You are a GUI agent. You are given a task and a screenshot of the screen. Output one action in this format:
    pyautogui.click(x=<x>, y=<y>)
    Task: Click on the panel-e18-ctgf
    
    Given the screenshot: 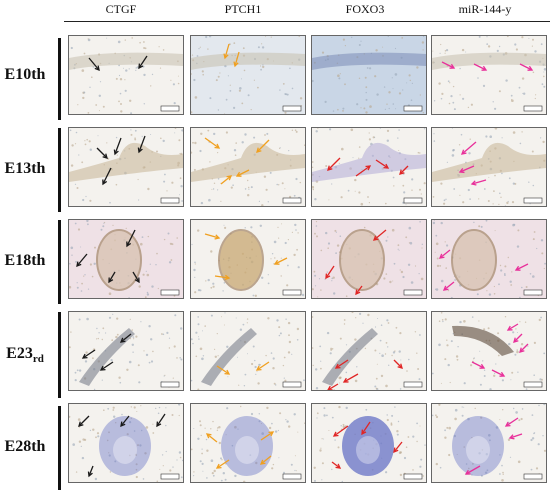 What is the action you would take?
    pyautogui.click(x=126, y=259)
    